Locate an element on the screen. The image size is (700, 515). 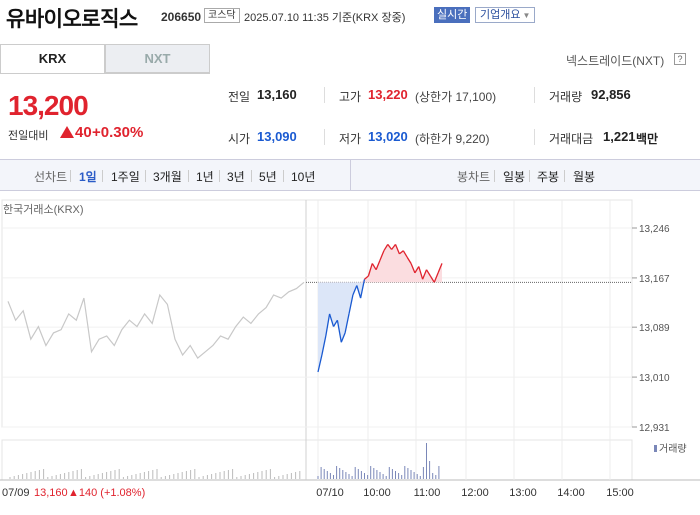
x-tick-label: 14:00 is located at coordinates (571, 493).